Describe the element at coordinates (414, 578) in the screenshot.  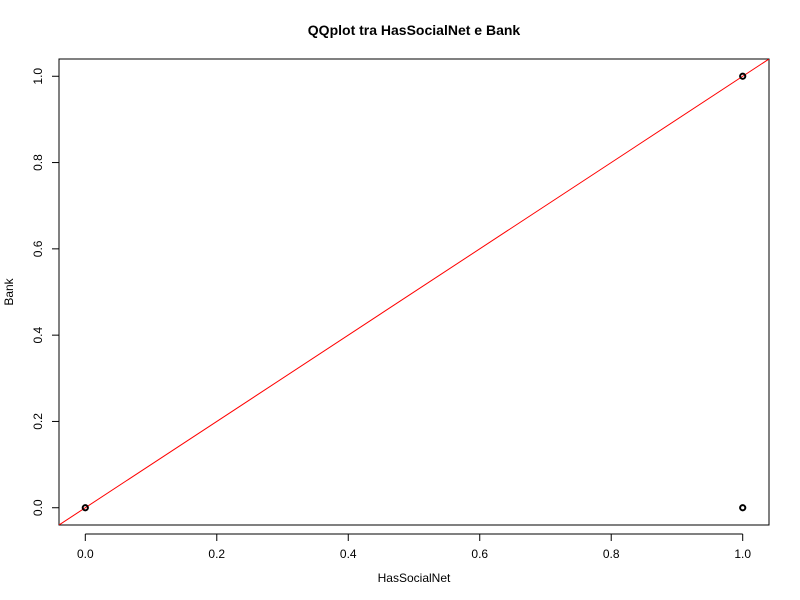
I see `x-axis-label: HasSocialNet` at that location.